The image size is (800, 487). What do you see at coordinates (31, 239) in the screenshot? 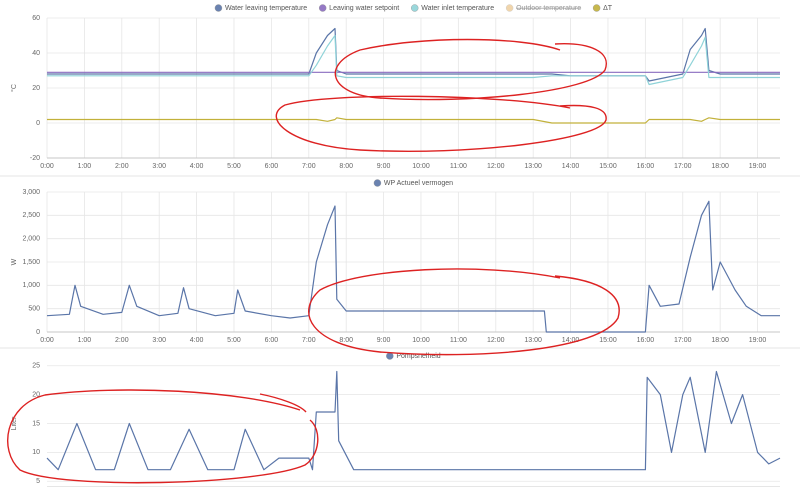
I see `y-tick-label: 2,000` at bounding box center [31, 239].